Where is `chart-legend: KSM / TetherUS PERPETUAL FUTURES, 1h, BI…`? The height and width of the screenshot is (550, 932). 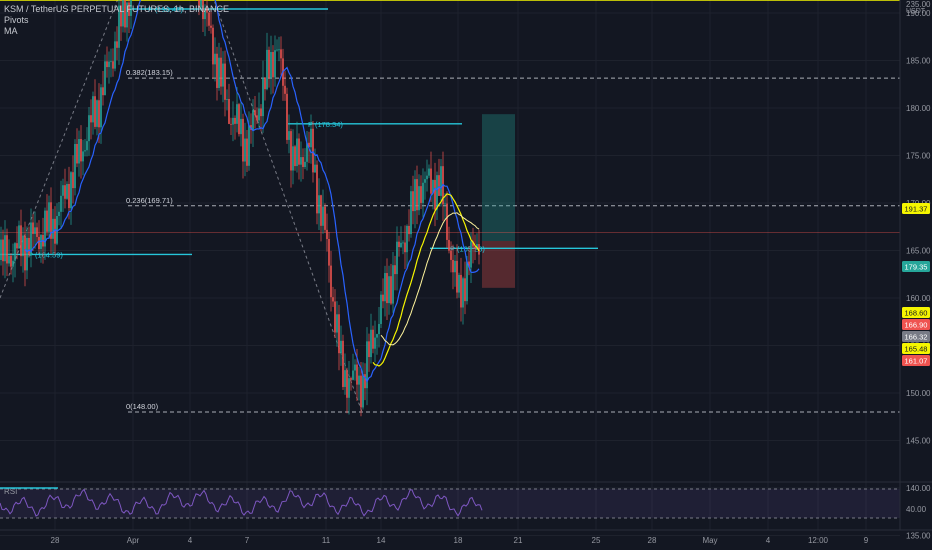 chart-legend: KSM / TetherUS PERPETUAL FUTURES, 1h, BI… is located at coordinates (116, 20).